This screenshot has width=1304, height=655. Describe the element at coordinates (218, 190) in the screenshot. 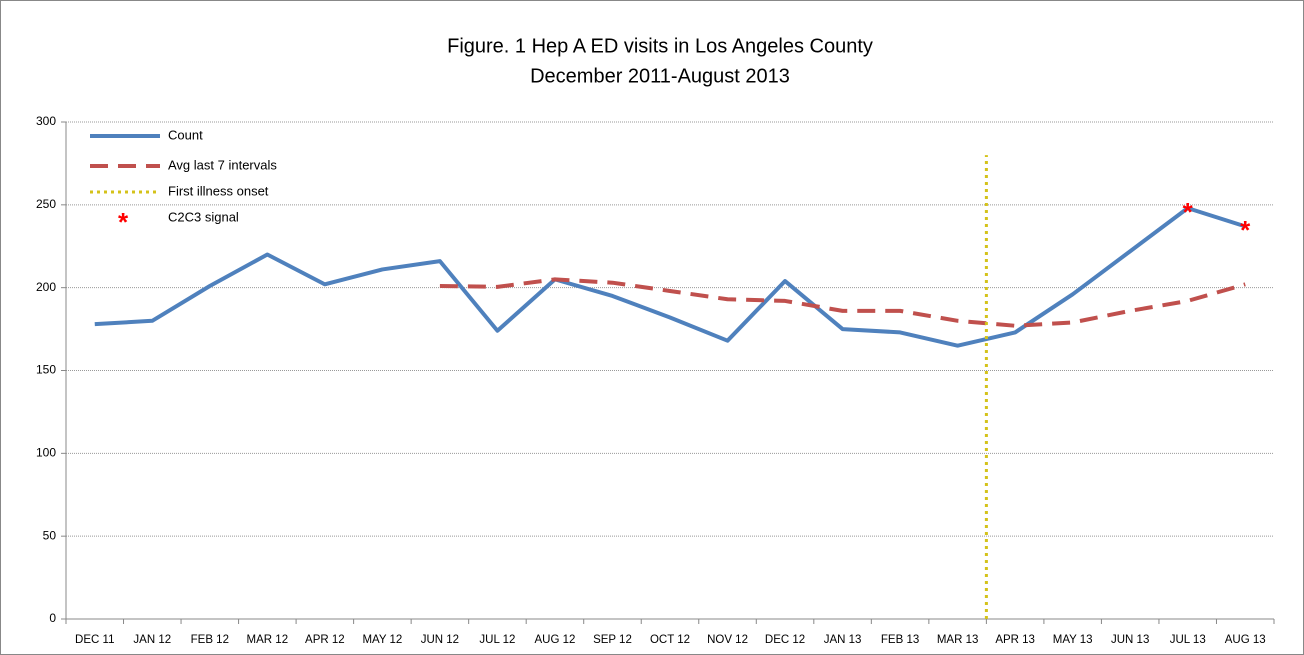

I see `legend-label: First illness onset` at that location.